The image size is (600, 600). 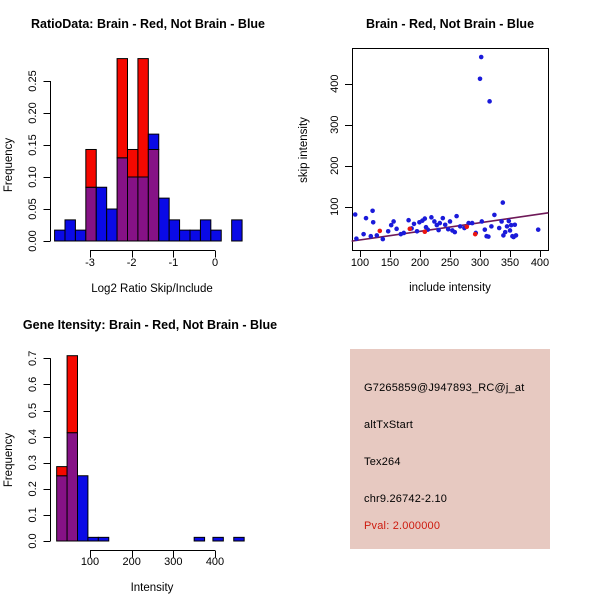 What do you see at coordinates (33, 176) in the screenshot?
I see `y-tick-label: 0.10` at bounding box center [33, 176].